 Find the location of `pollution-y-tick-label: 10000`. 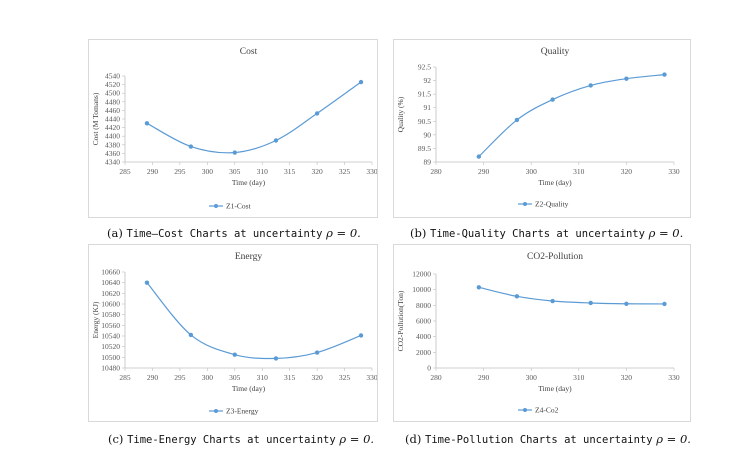

pollution-y-tick-label: 10000 is located at coordinates (421, 289).